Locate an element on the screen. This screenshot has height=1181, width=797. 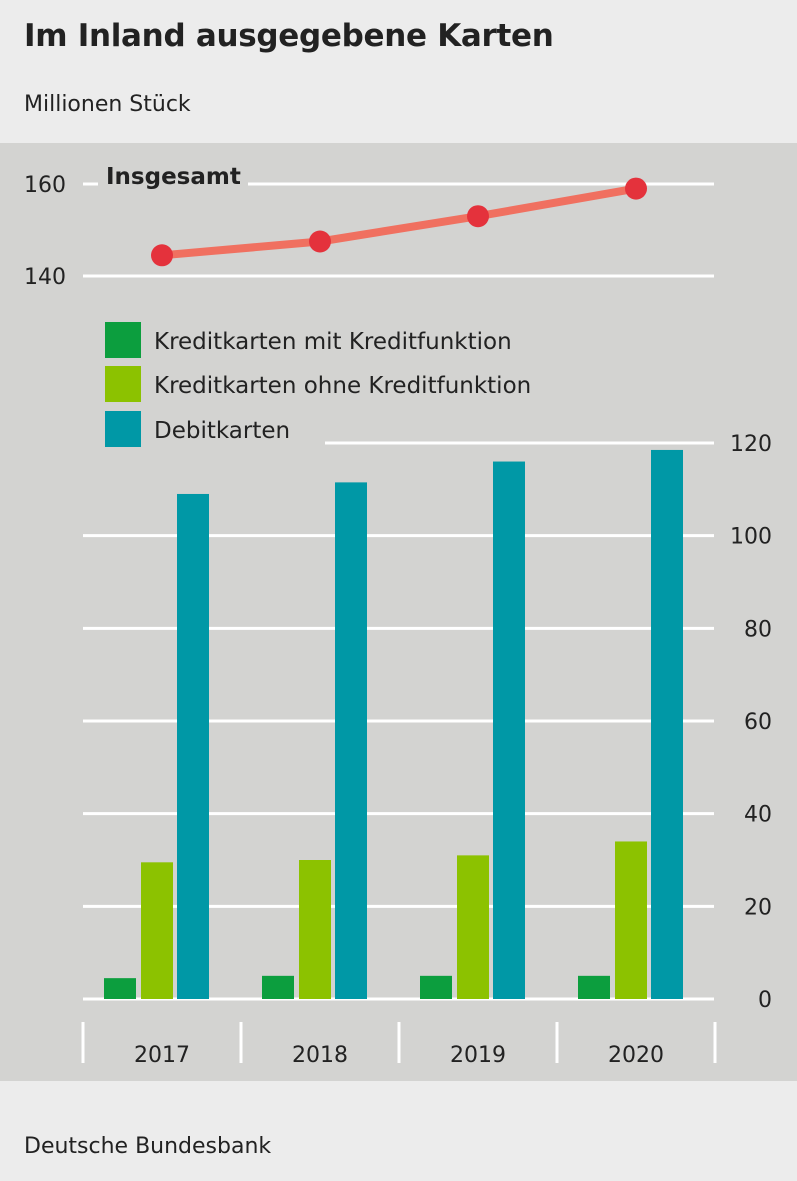
bar-y-tick-label: 40 is located at coordinates (758, 815).